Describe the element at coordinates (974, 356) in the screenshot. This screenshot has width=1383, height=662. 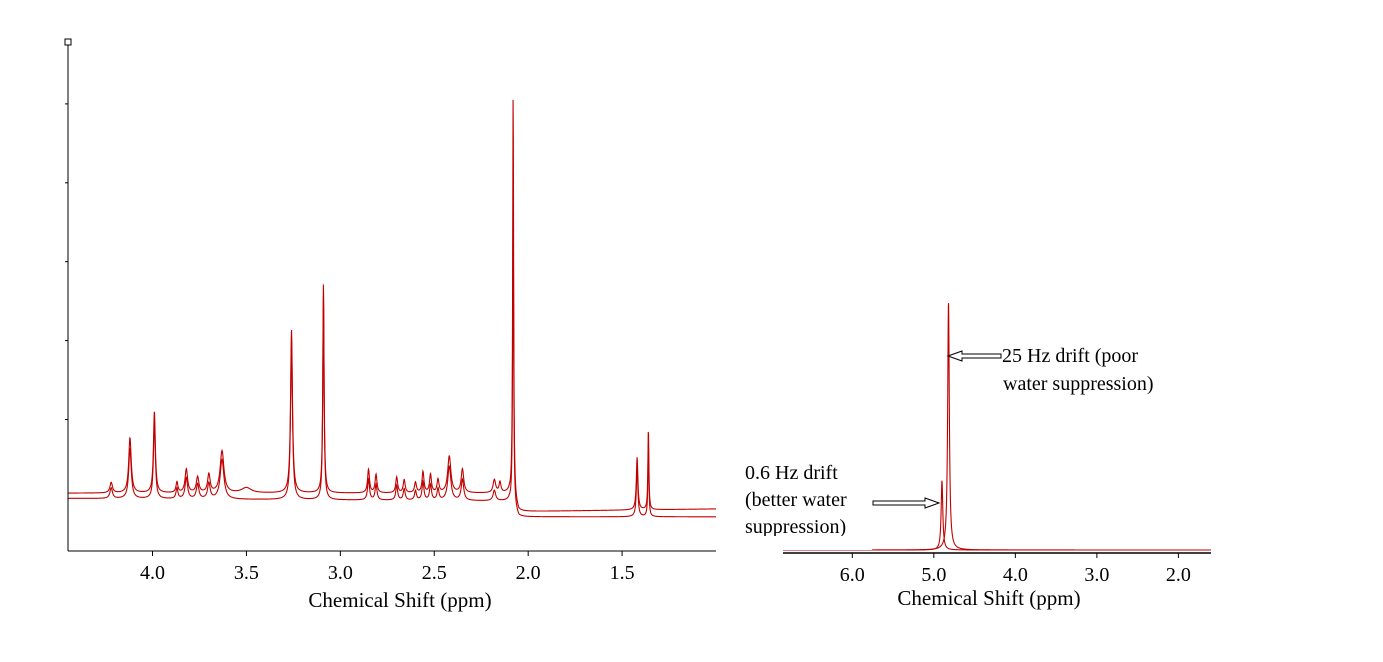
I see `arrow-25hz` at that location.